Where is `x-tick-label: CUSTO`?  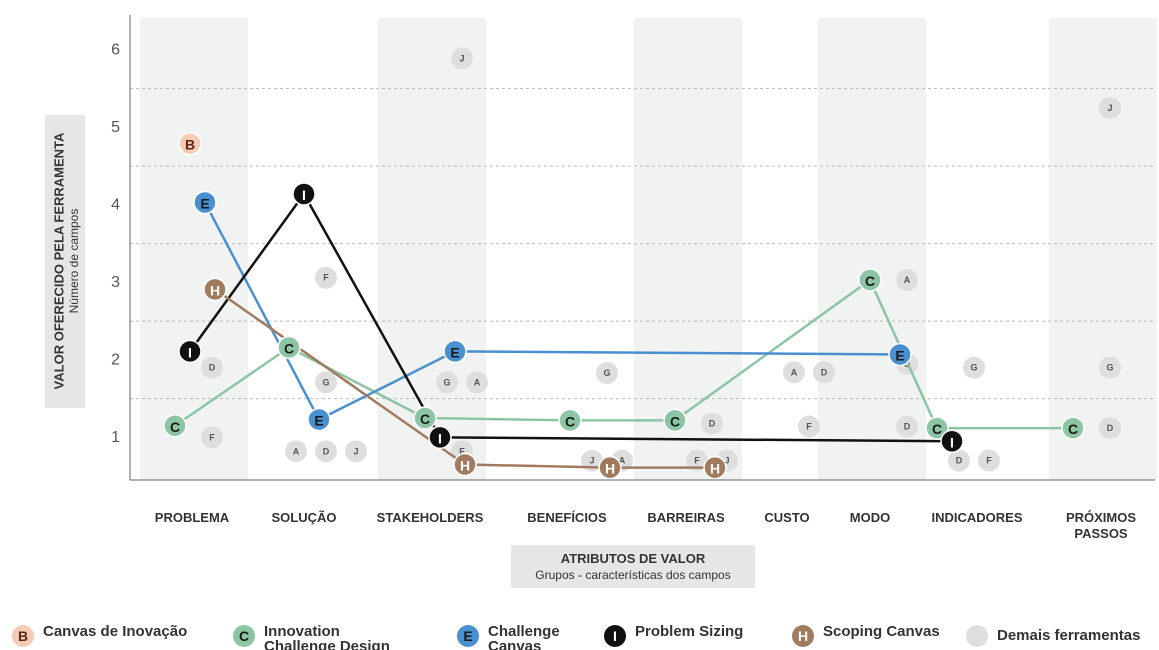
x-tick-label: CUSTO is located at coordinates (787, 517).